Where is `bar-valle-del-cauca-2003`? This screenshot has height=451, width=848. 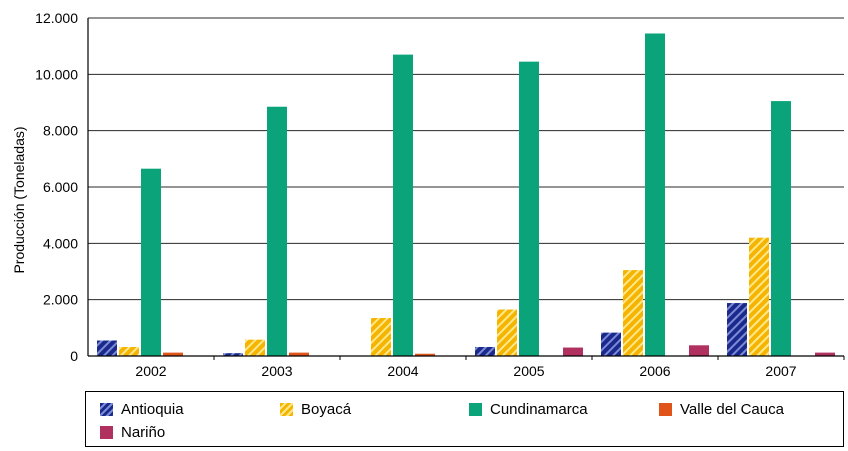
bar-valle-del-cauca-2003 is located at coordinates (299, 354).